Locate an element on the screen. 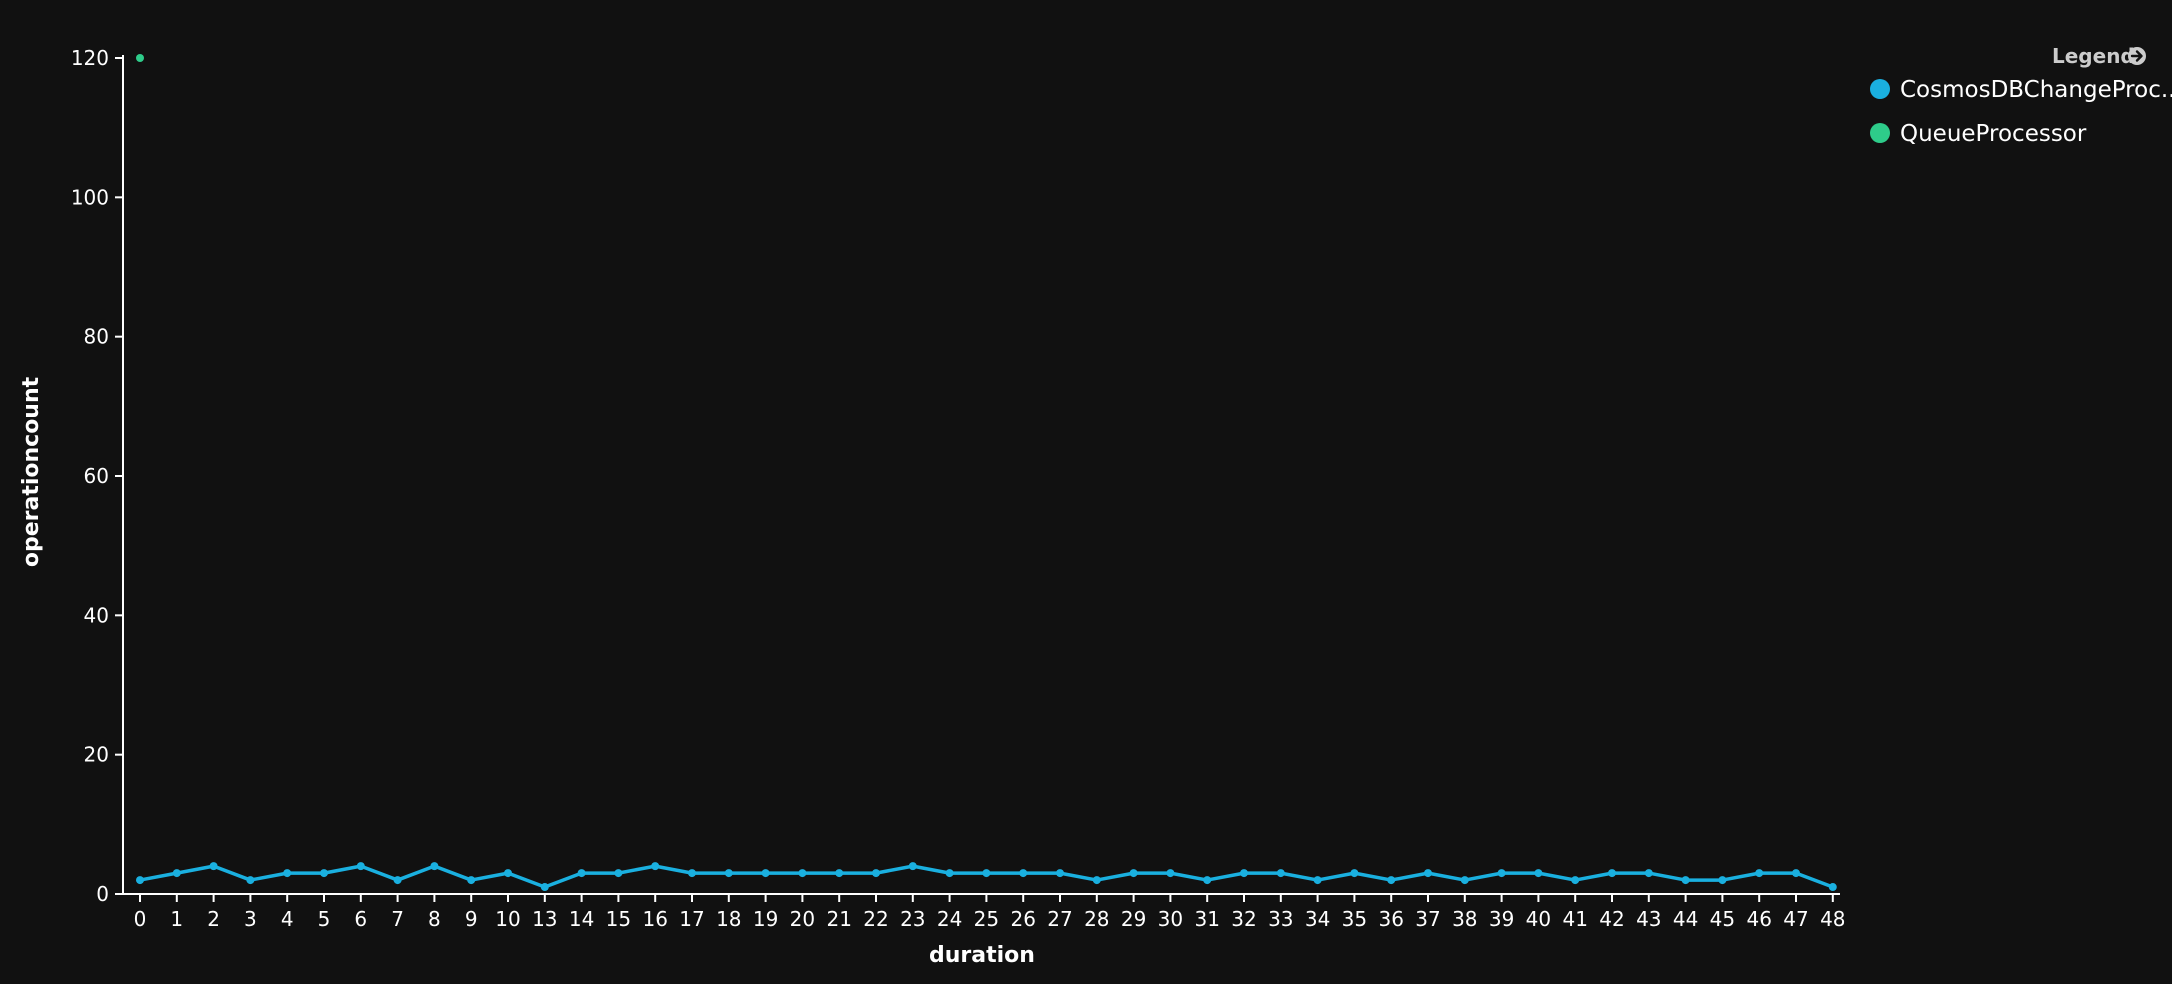 This screenshot has width=2172, height=984. y-ticks: 0 20 40 60 80 100 120 is located at coordinates (97, 476).